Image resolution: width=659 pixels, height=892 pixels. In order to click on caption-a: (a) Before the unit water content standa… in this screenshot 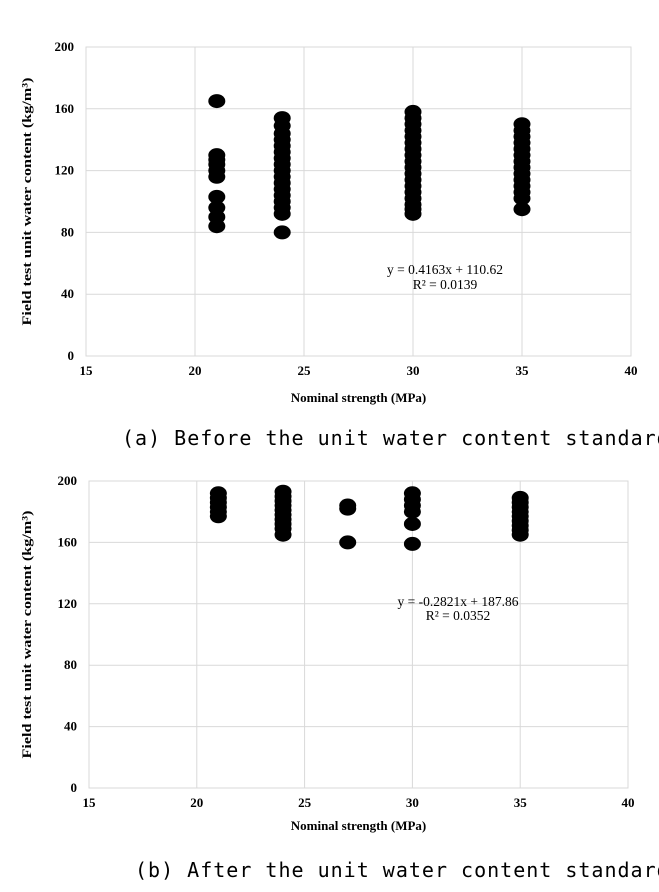, I will do `click(390, 438)`.